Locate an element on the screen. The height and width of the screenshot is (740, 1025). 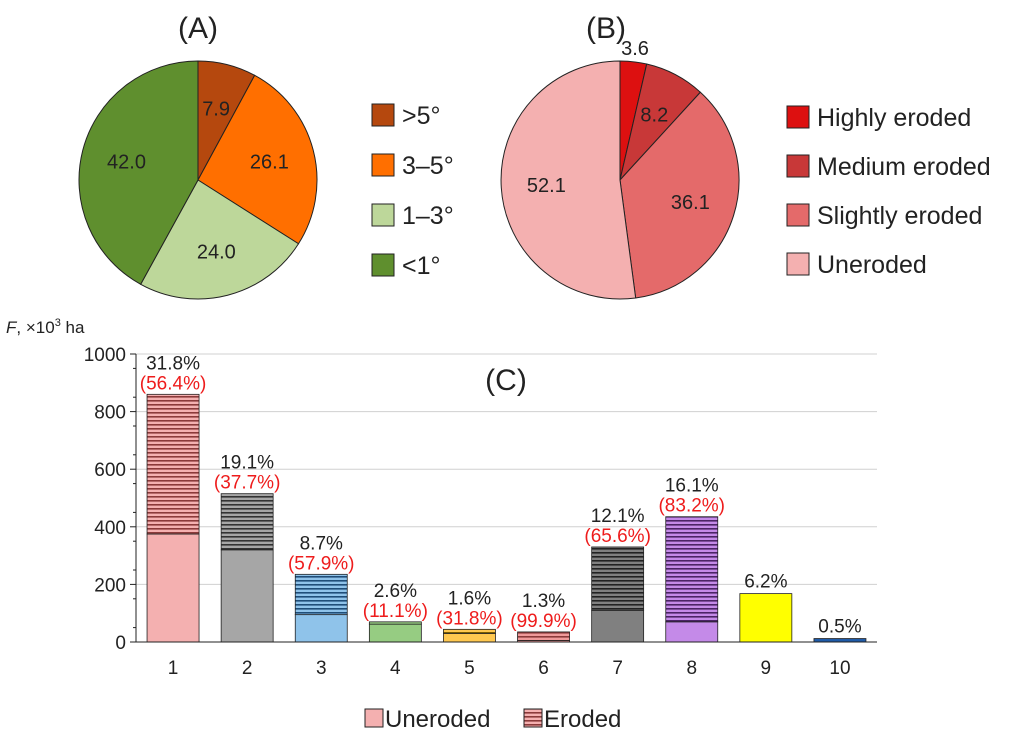
share-label: 1.6% is located at coordinates (469, 598).